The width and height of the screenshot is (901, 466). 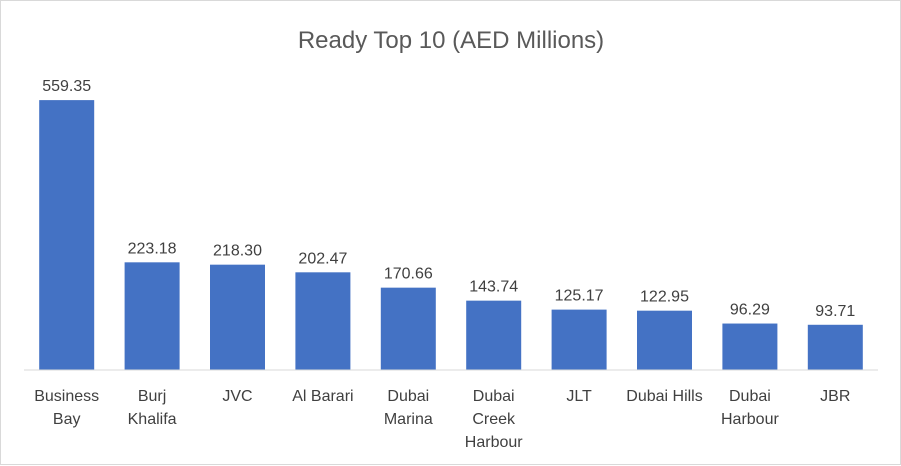 What do you see at coordinates (408, 408) in the screenshot?
I see `category-label-4: Dubai Marina` at bounding box center [408, 408].